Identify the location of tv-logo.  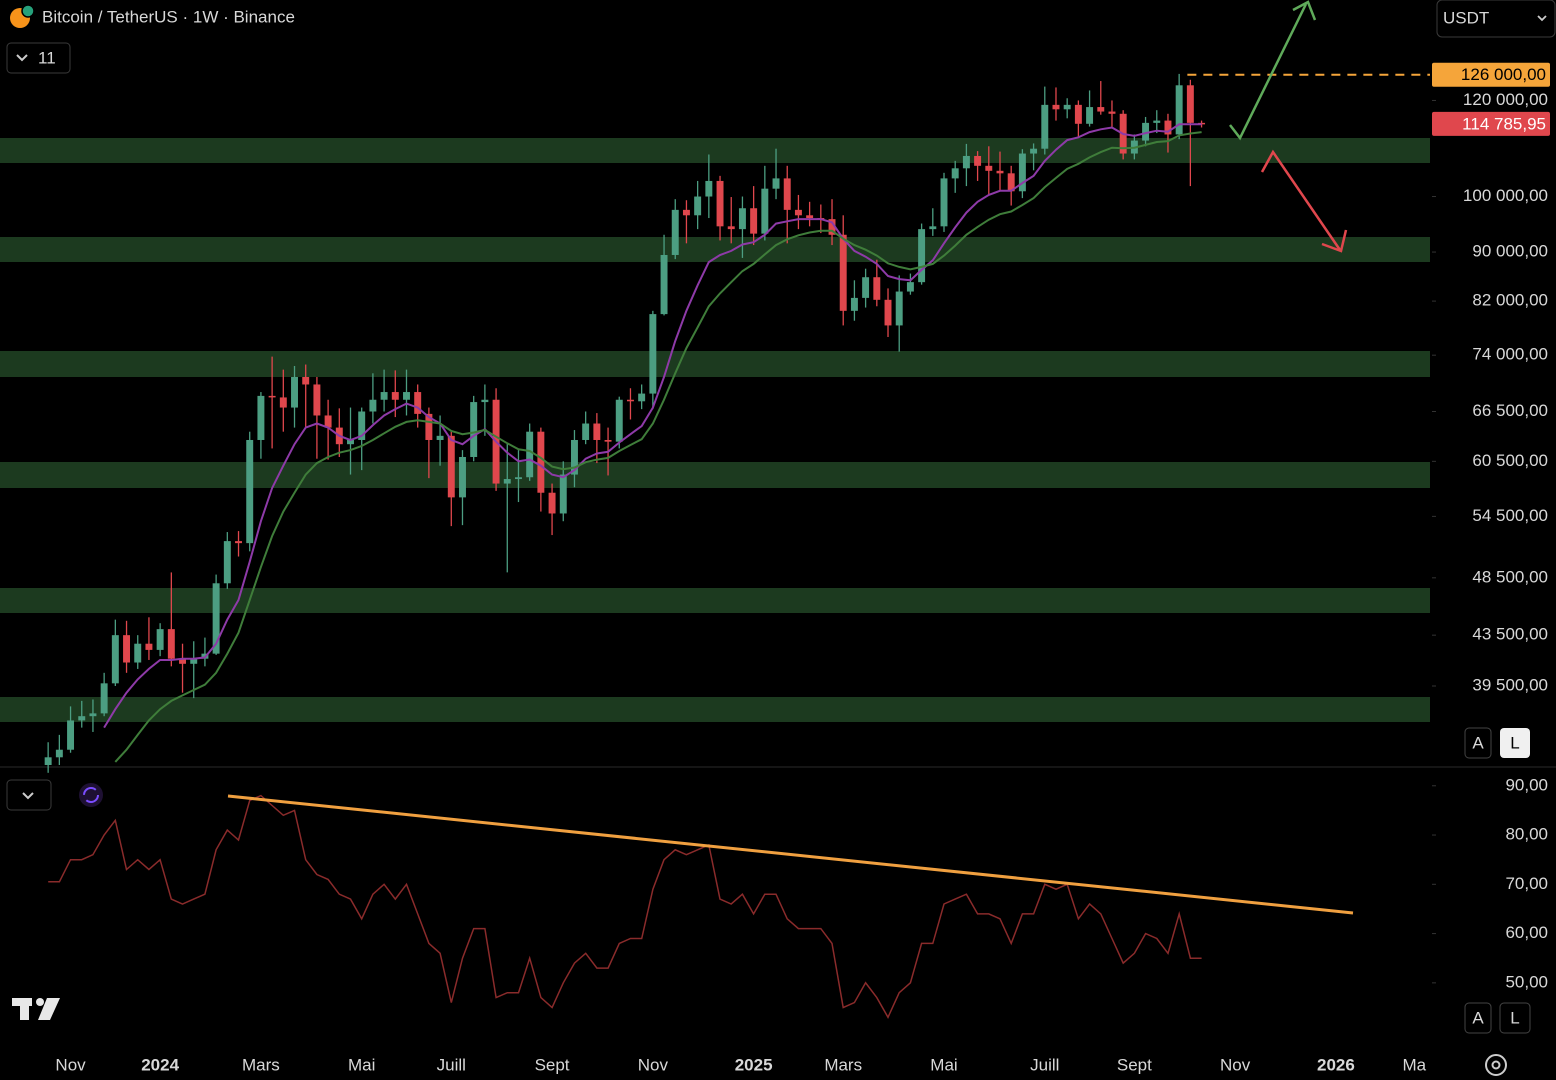
(36, 1009).